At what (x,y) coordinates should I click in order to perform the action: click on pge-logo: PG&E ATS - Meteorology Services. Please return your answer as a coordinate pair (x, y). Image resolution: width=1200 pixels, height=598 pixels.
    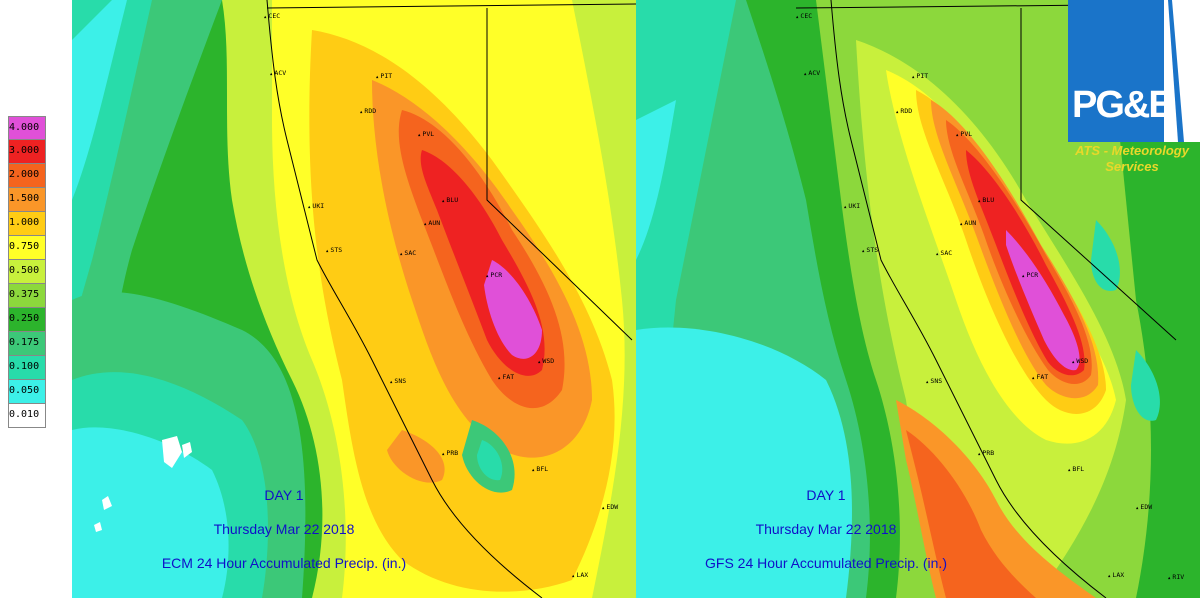
    Looking at the image, I should click on (1134, 90).